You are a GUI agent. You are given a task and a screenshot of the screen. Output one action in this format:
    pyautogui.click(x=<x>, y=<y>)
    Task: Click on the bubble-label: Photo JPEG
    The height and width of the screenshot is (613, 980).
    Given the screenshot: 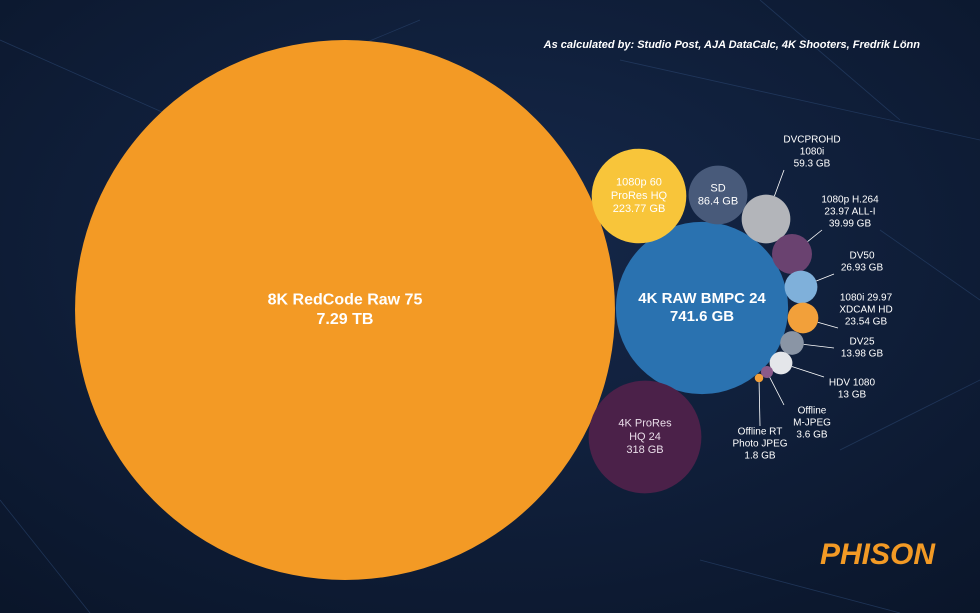 What is the action you would take?
    pyautogui.click(x=759, y=444)
    